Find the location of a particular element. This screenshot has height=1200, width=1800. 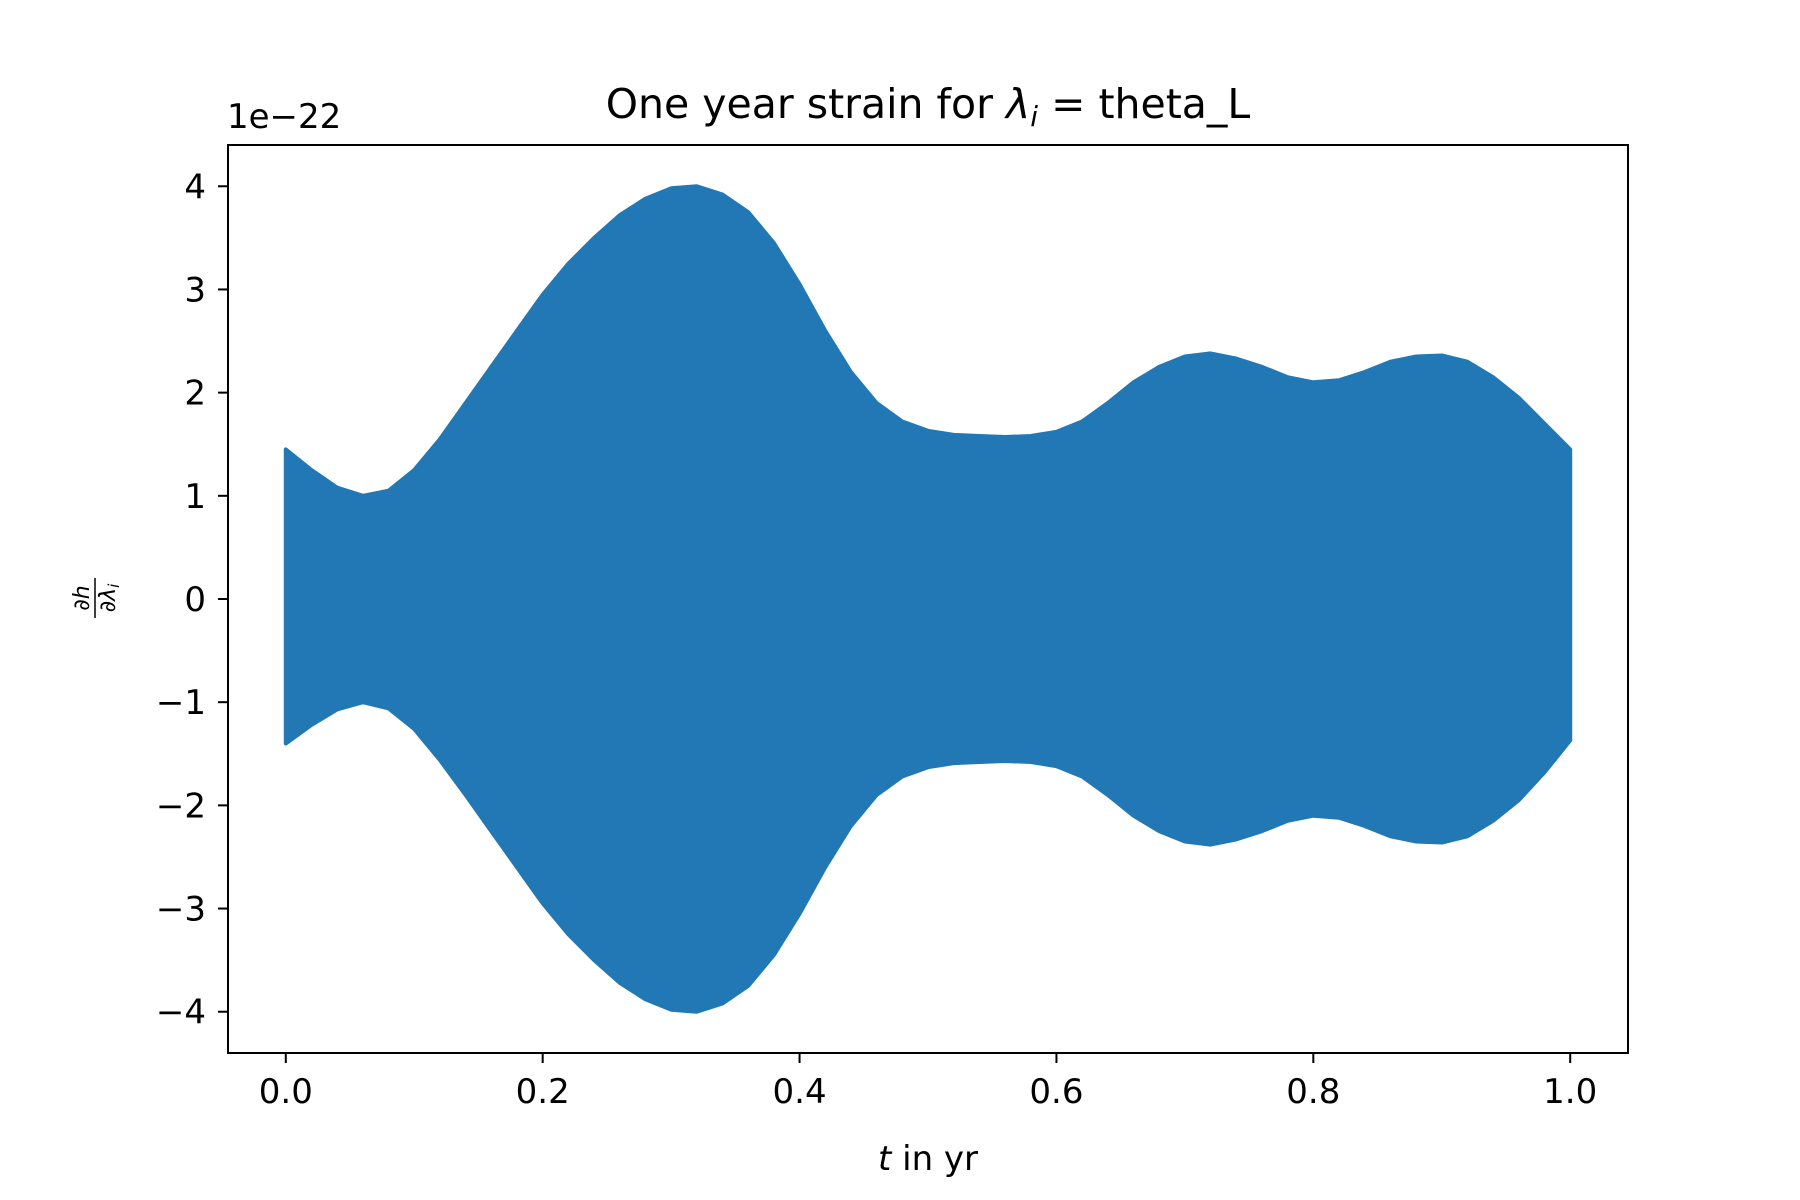

x-tick-label: 0.2 is located at coordinates (543, 1092).